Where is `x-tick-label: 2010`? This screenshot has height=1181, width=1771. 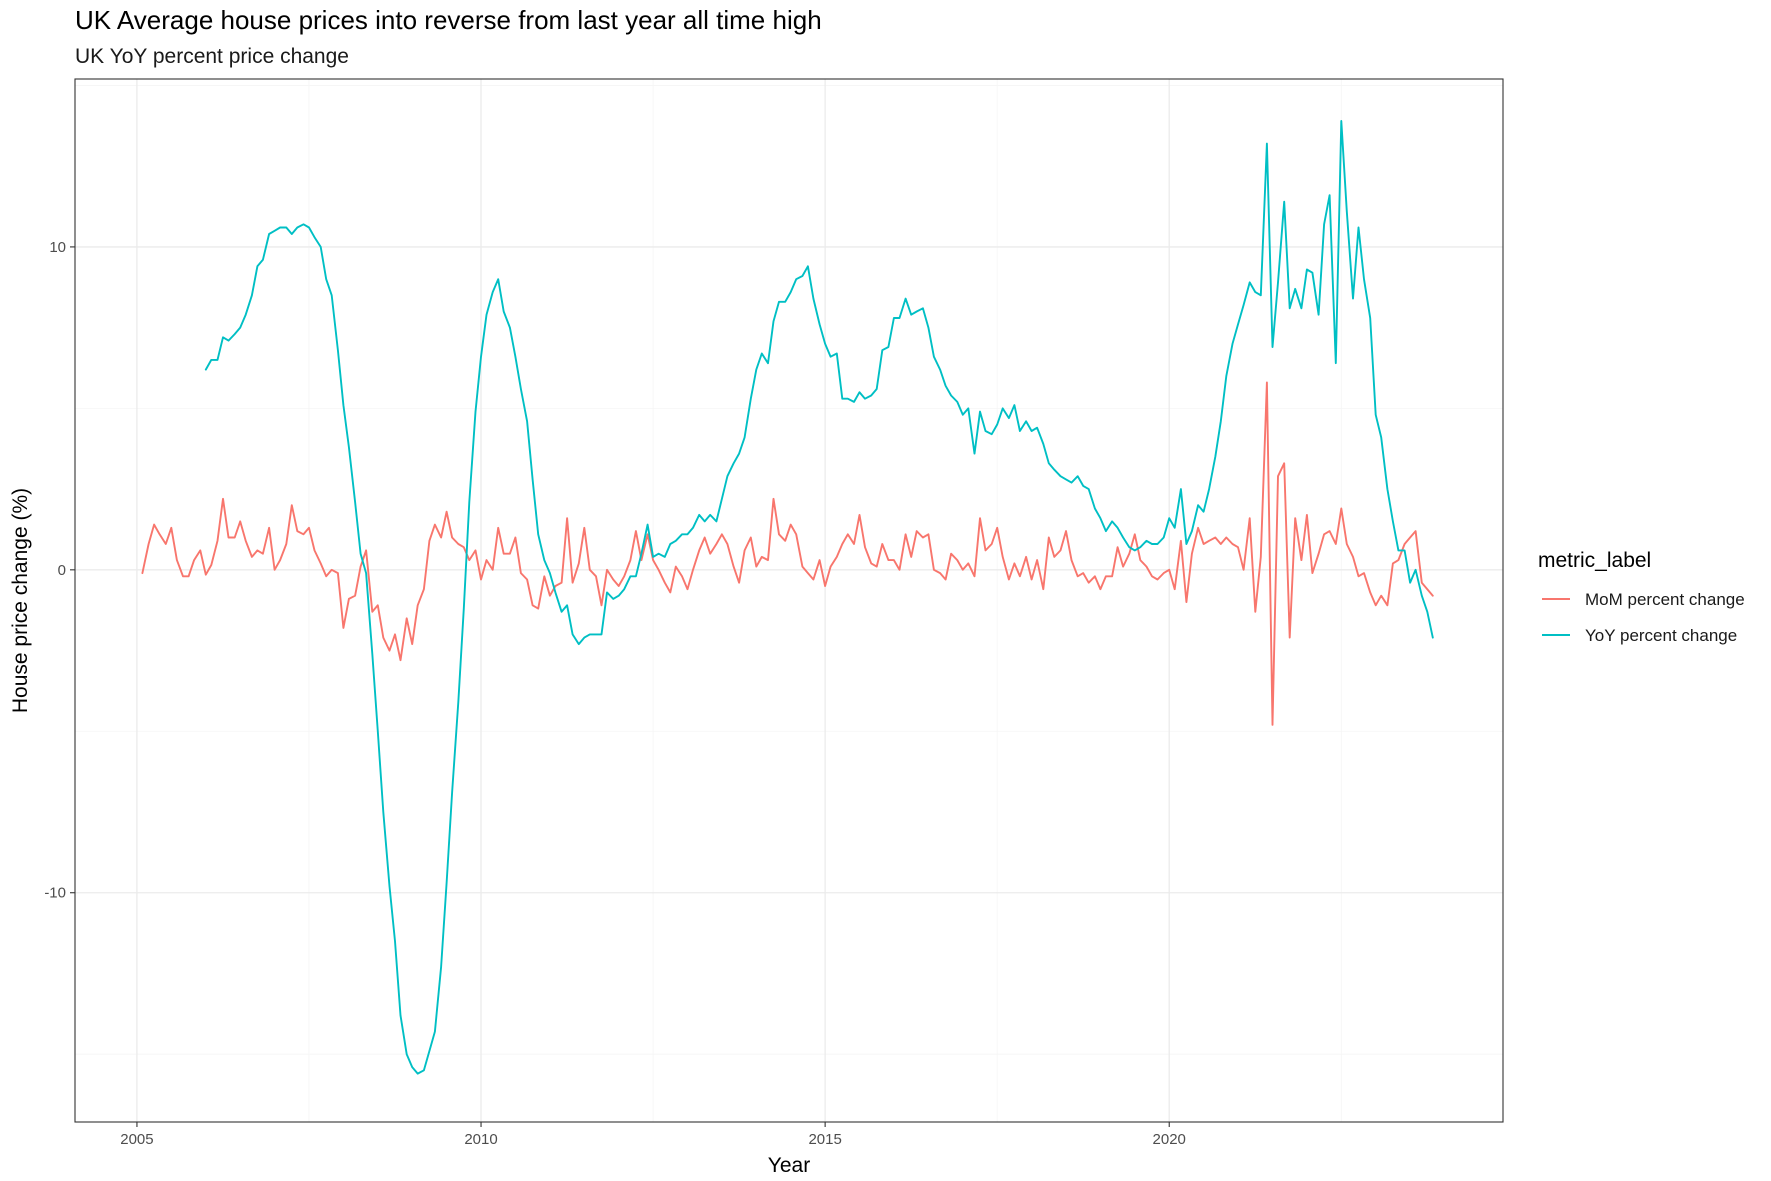
x-tick-label: 2010 is located at coordinates (480, 1139).